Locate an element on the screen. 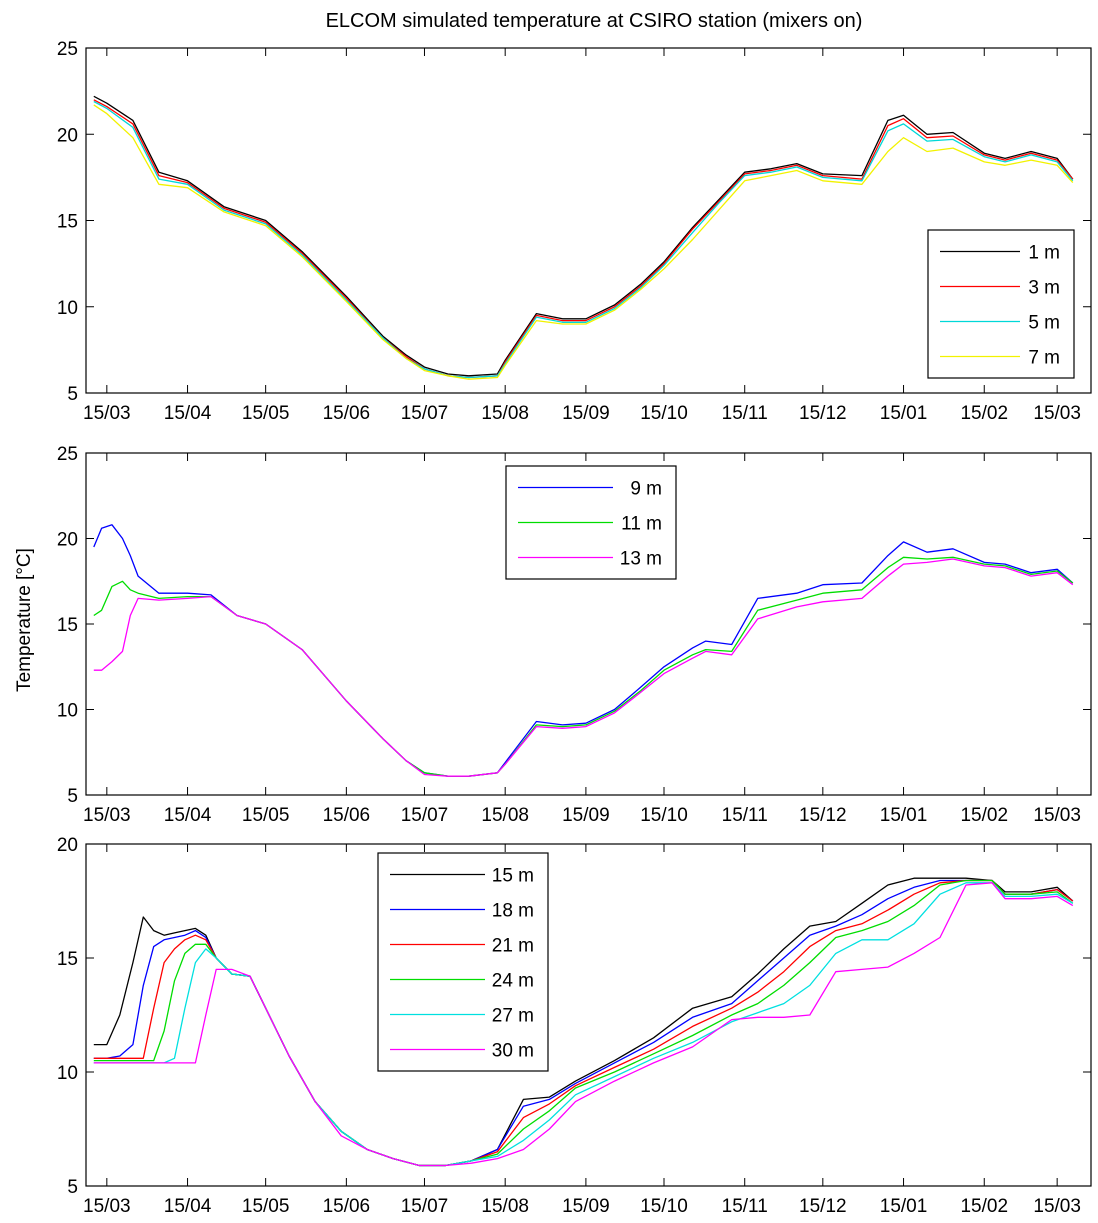  legend-label: 9 m is located at coordinates (646, 489).